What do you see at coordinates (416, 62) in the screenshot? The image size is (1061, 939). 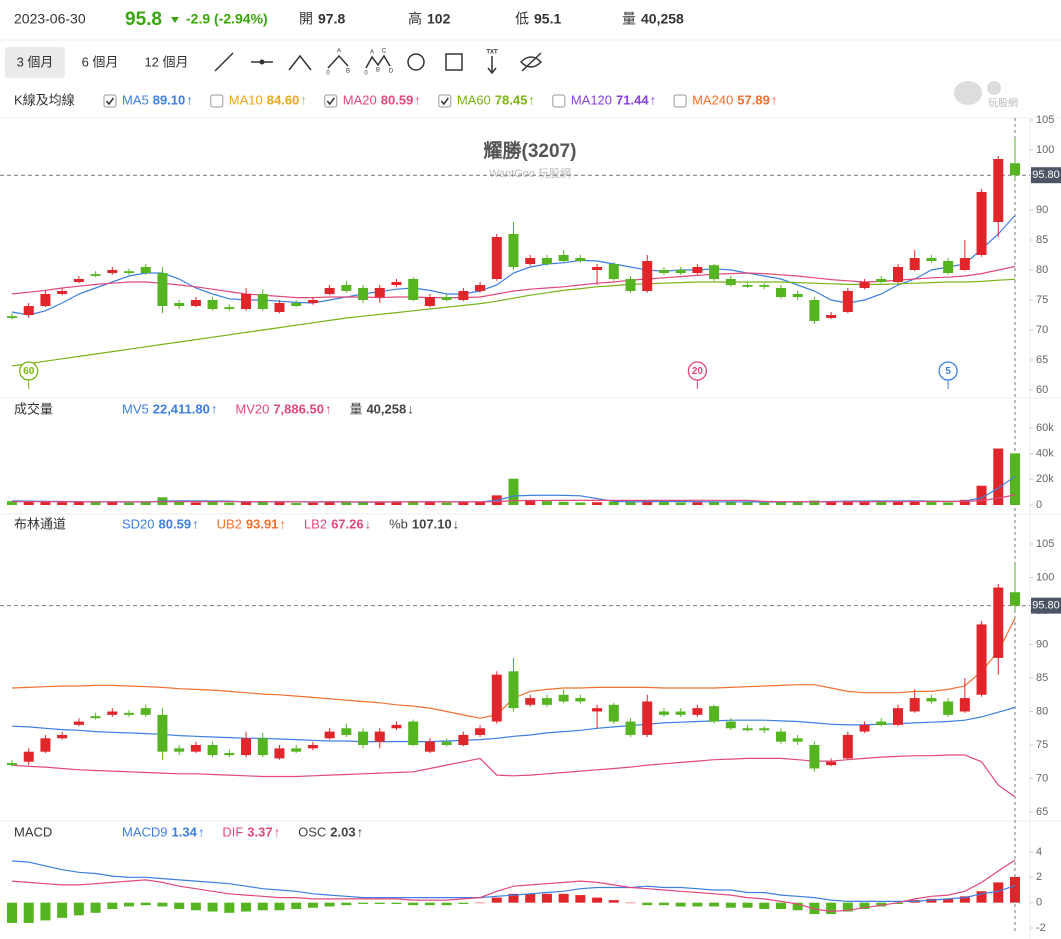 I see `circle-tool` at bounding box center [416, 62].